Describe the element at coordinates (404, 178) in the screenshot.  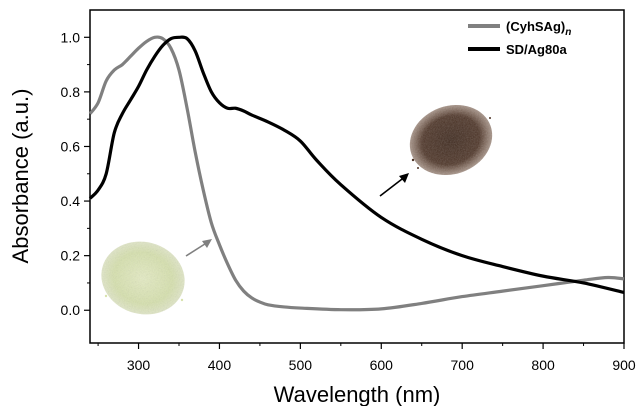
I see `black-arrow-head` at that location.